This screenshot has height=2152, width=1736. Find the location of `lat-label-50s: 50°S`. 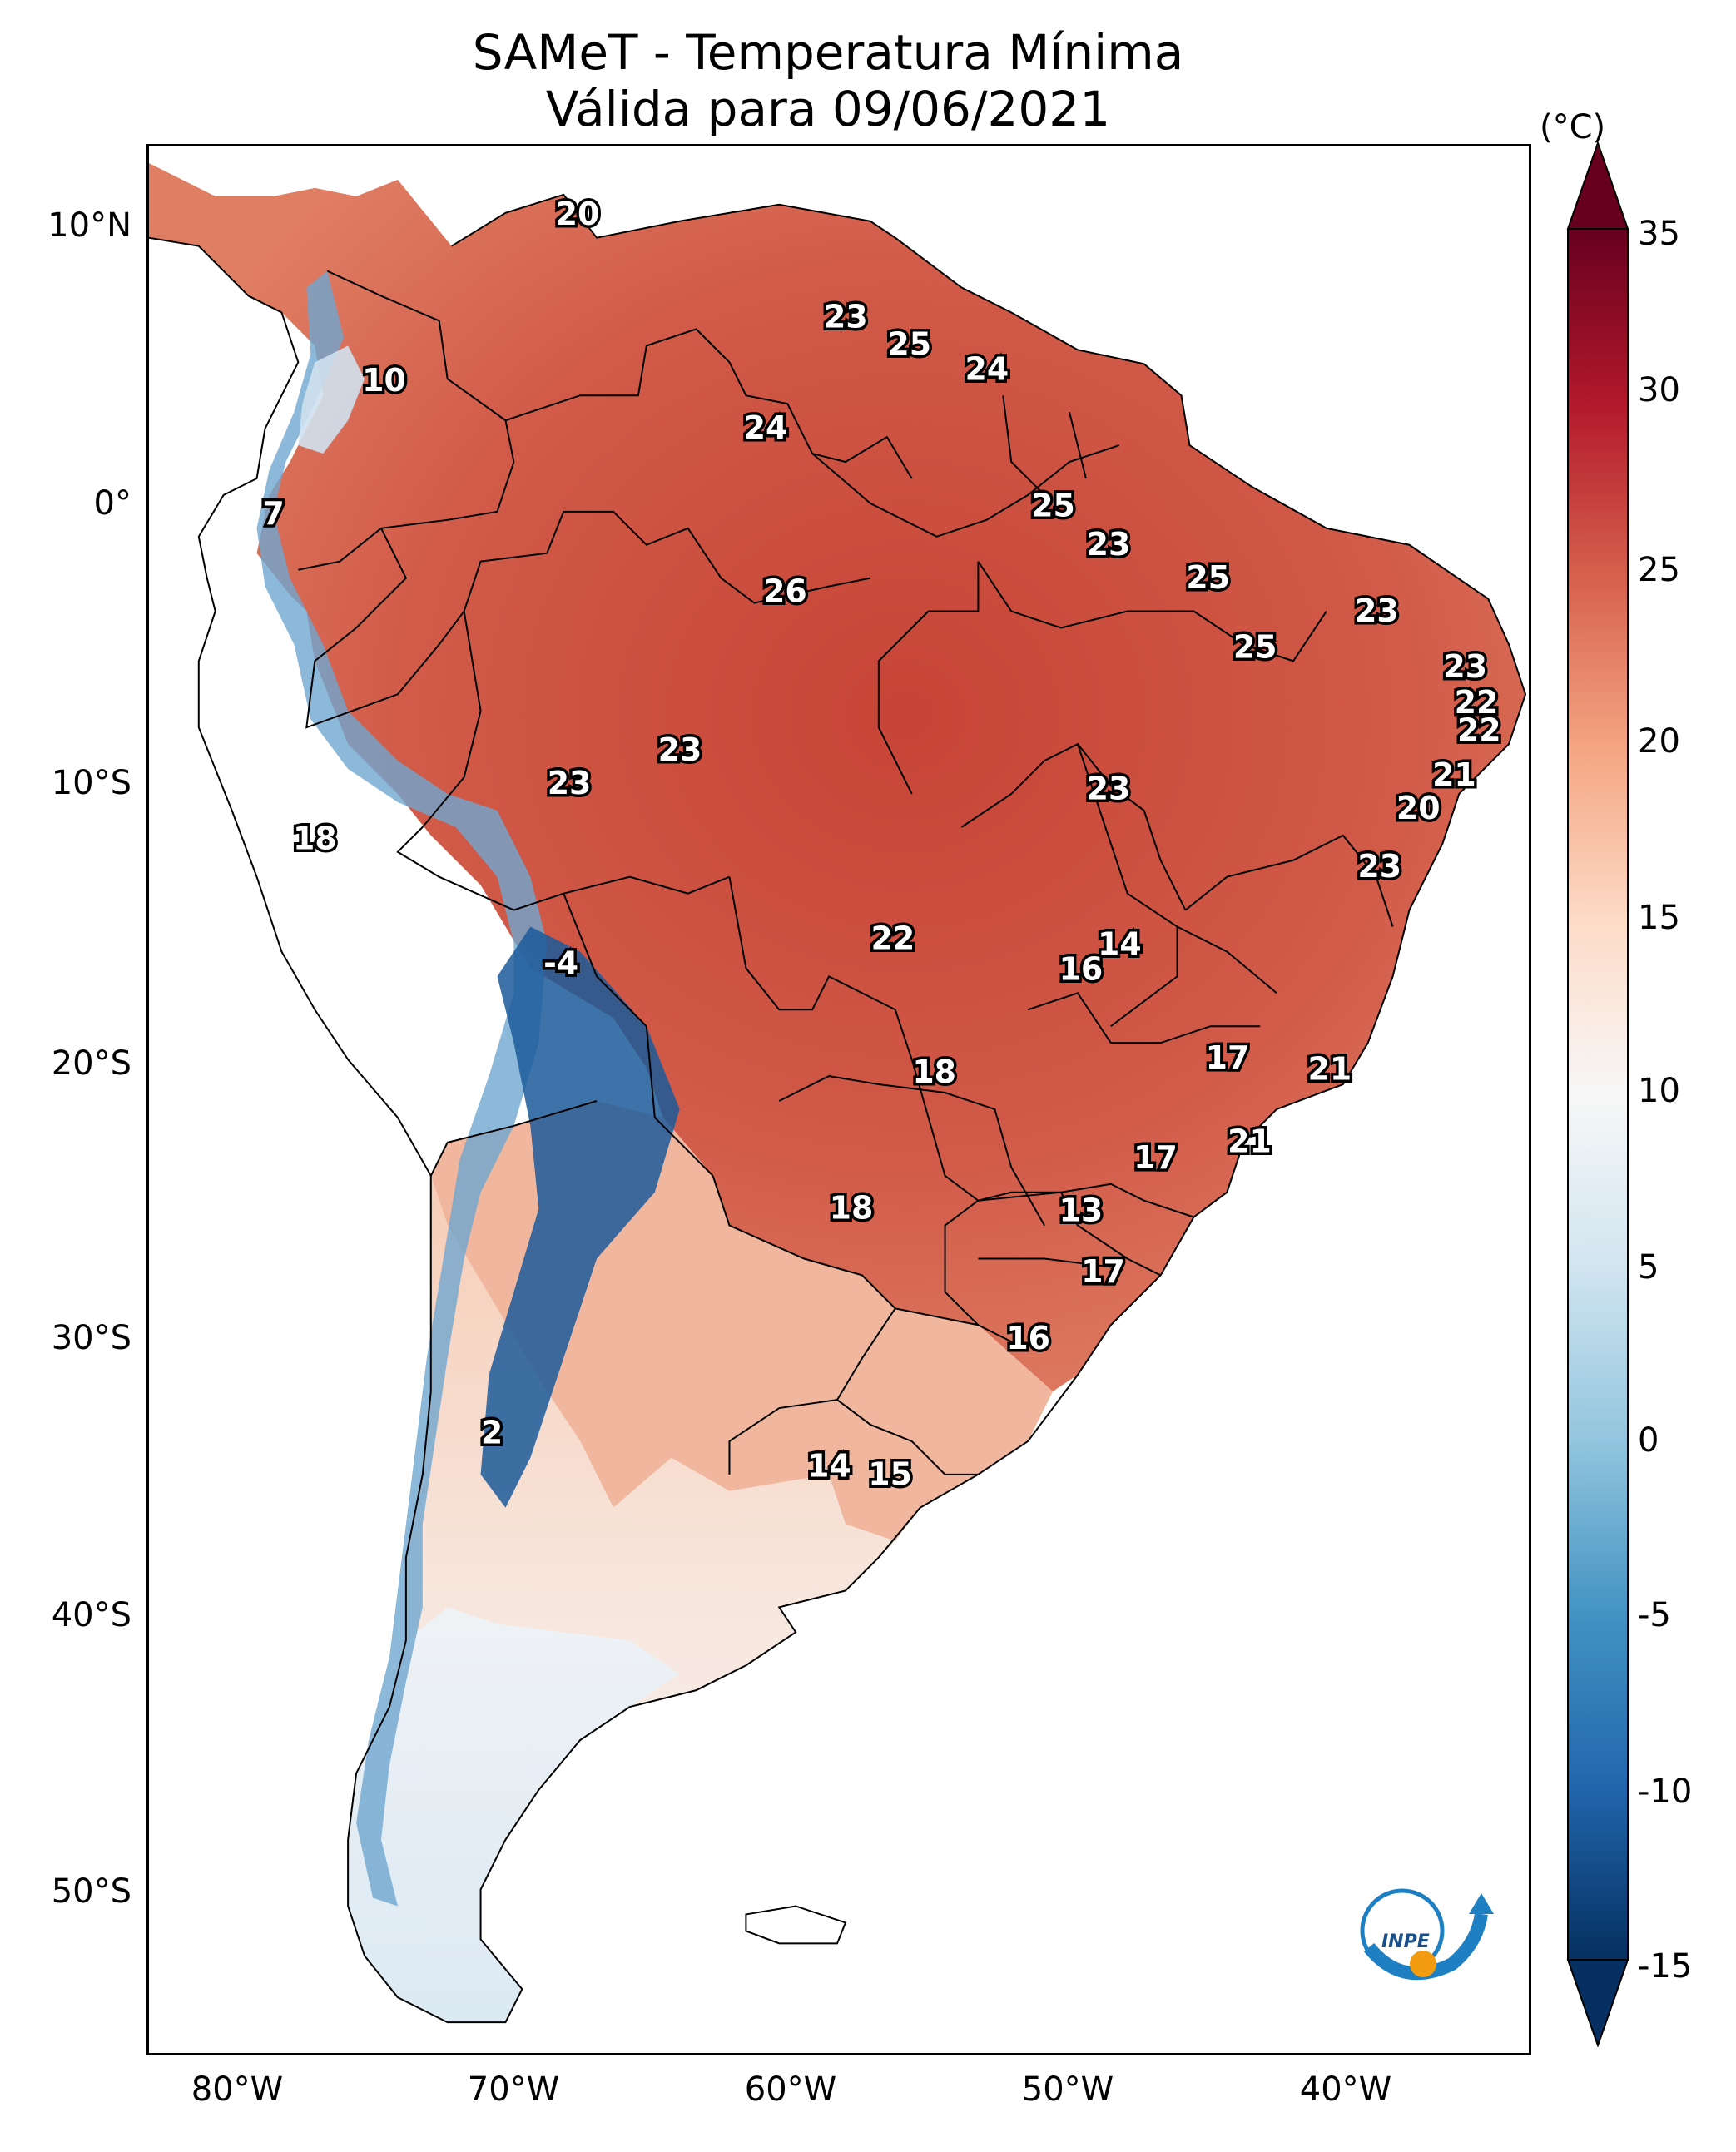

lat-label-50s: 50°S is located at coordinates (91, 1891).